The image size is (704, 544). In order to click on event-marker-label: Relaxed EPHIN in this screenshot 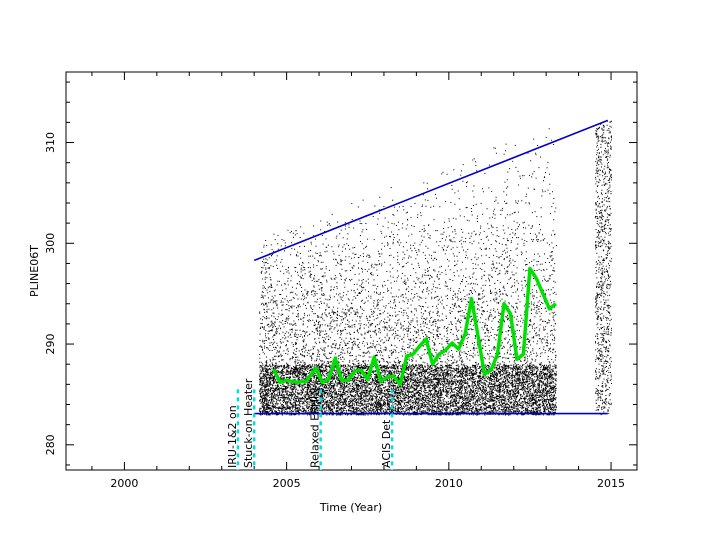, I will do `click(315, 428)`.